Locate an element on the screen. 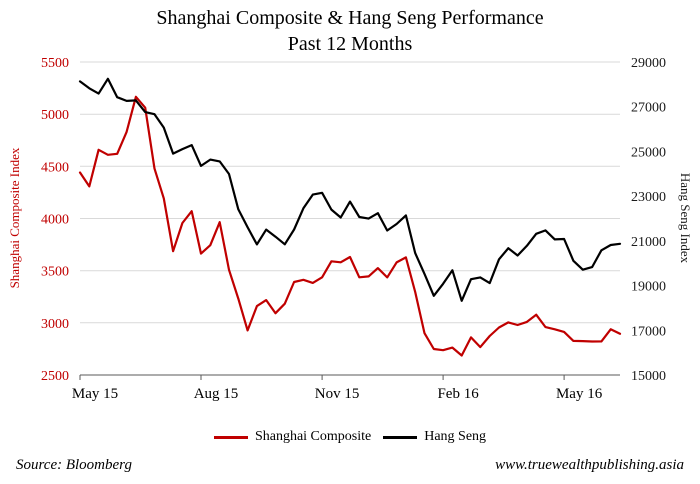  legend-line-black-icon is located at coordinates (400, 437).